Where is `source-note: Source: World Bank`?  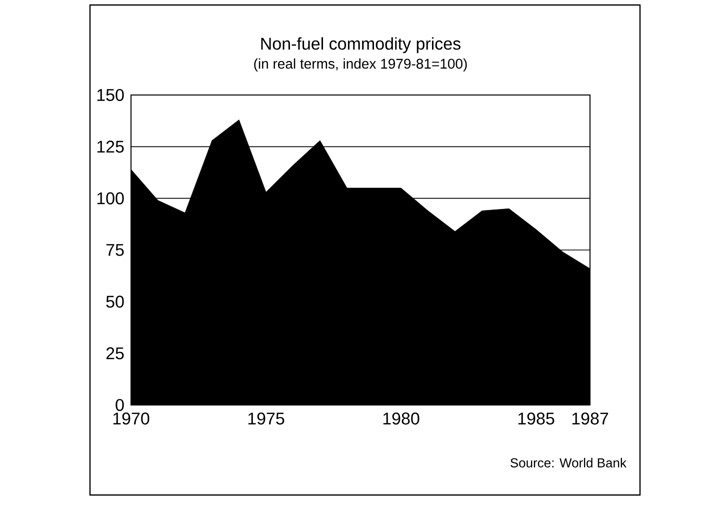 source-note: Source: World Bank is located at coordinates (568, 463).